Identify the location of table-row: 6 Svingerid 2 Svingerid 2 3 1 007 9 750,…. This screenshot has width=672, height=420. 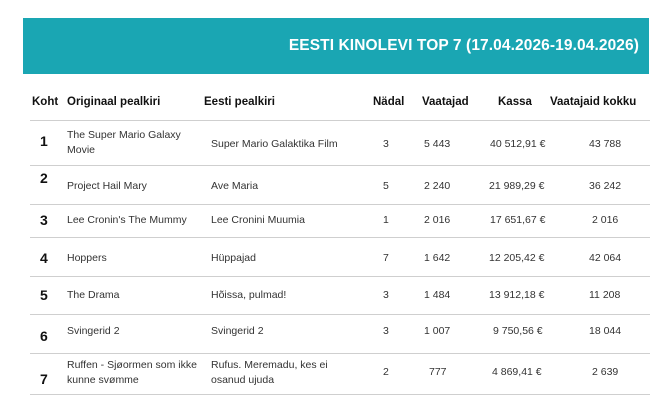
(340, 334).